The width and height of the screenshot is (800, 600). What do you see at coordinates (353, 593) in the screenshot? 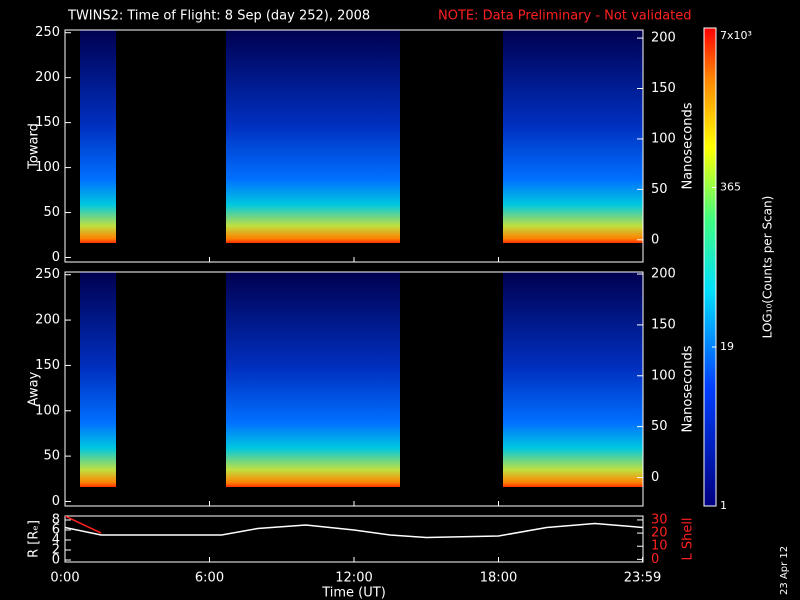
I see `x-axis-label: Time (UT)` at bounding box center [353, 593].